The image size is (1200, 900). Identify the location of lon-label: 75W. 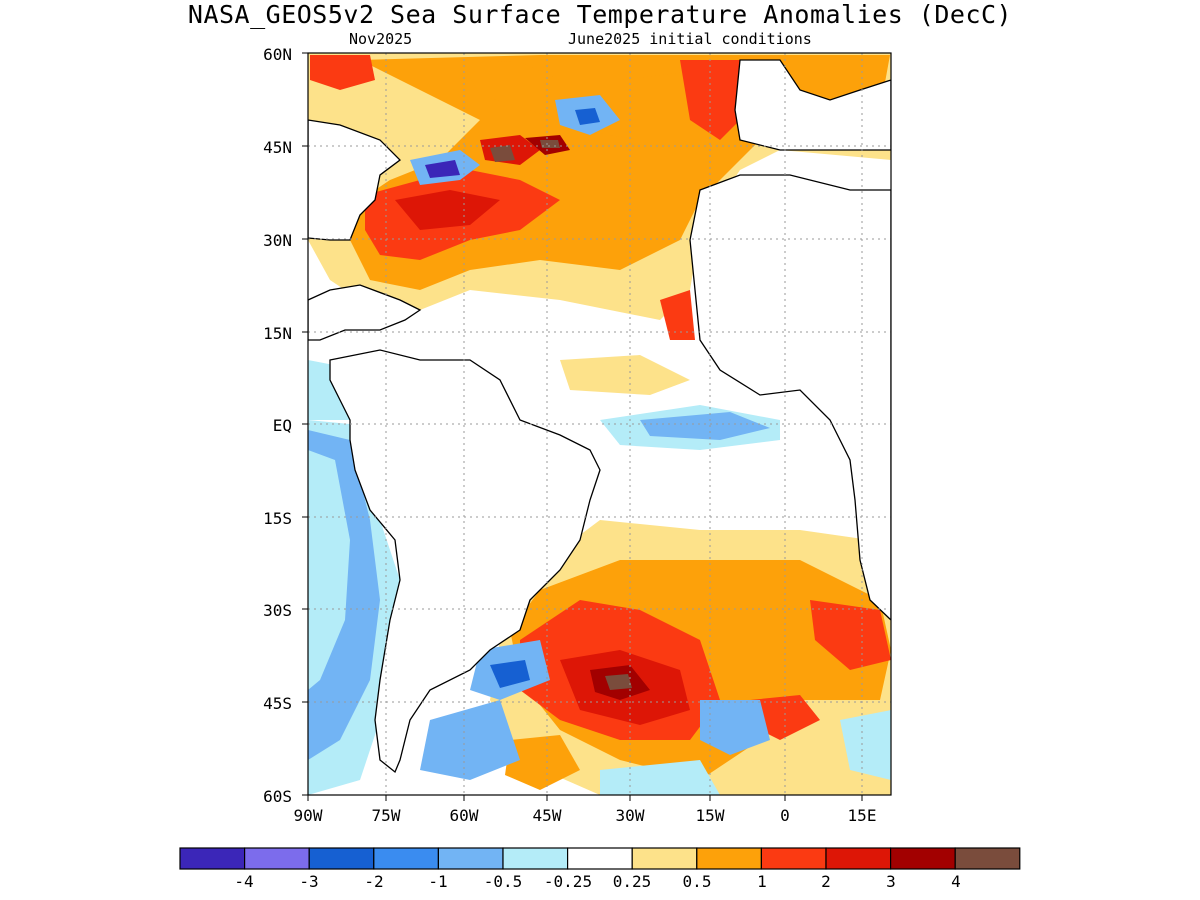
(386, 815).